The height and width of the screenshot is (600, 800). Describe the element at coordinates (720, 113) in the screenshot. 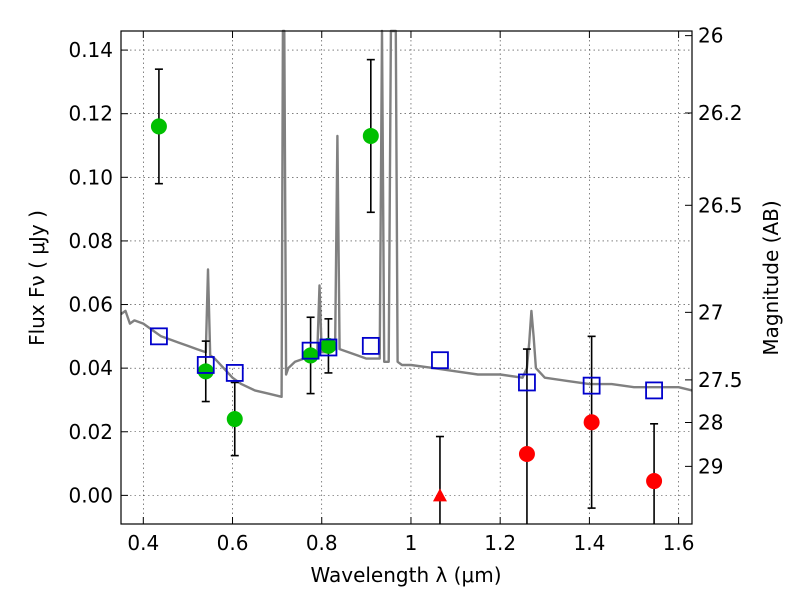

I see `mag-tick-label: 26.2` at that location.